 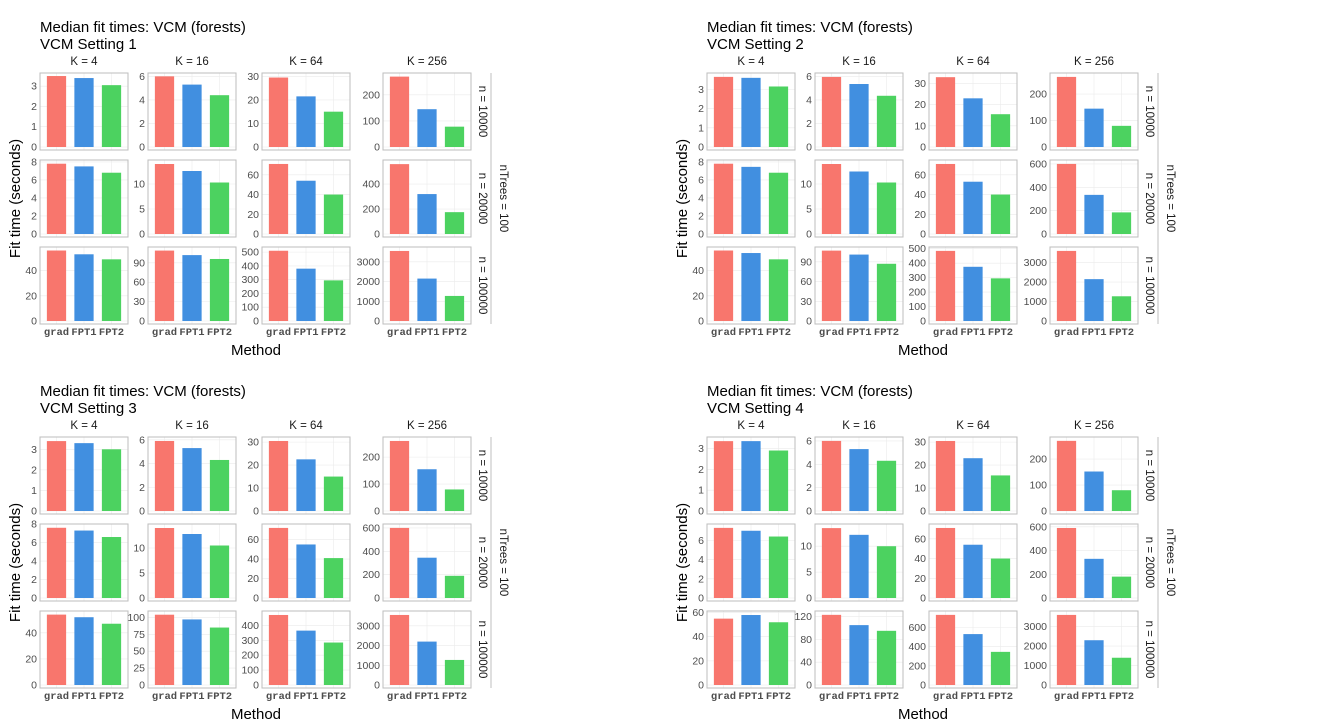 What do you see at coordinates (923, 714) in the screenshot?
I see `x-axis-title: Method` at bounding box center [923, 714].